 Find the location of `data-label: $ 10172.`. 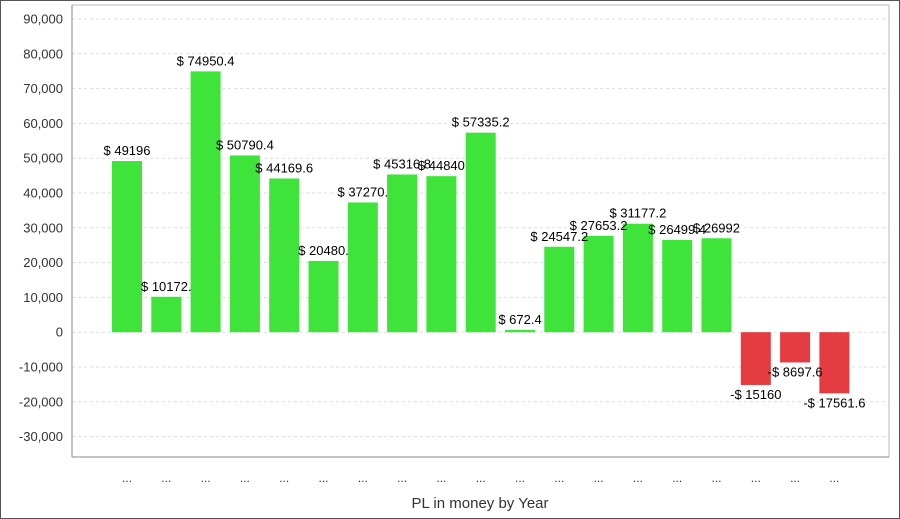

data-label: $ 10172. is located at coordinates (166, 286).